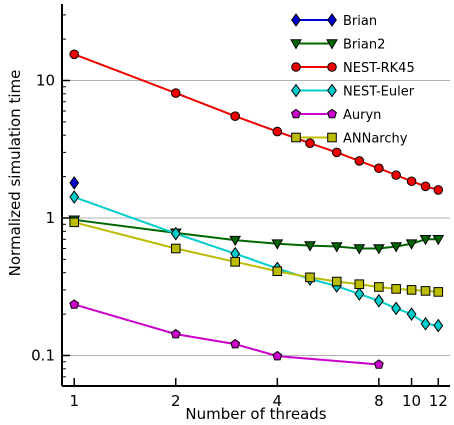 This screenshot has width=454, height=425. Describe the element at coordinates (411, 401) in the screenshot. I see `x-tick-label: 10` at that location.